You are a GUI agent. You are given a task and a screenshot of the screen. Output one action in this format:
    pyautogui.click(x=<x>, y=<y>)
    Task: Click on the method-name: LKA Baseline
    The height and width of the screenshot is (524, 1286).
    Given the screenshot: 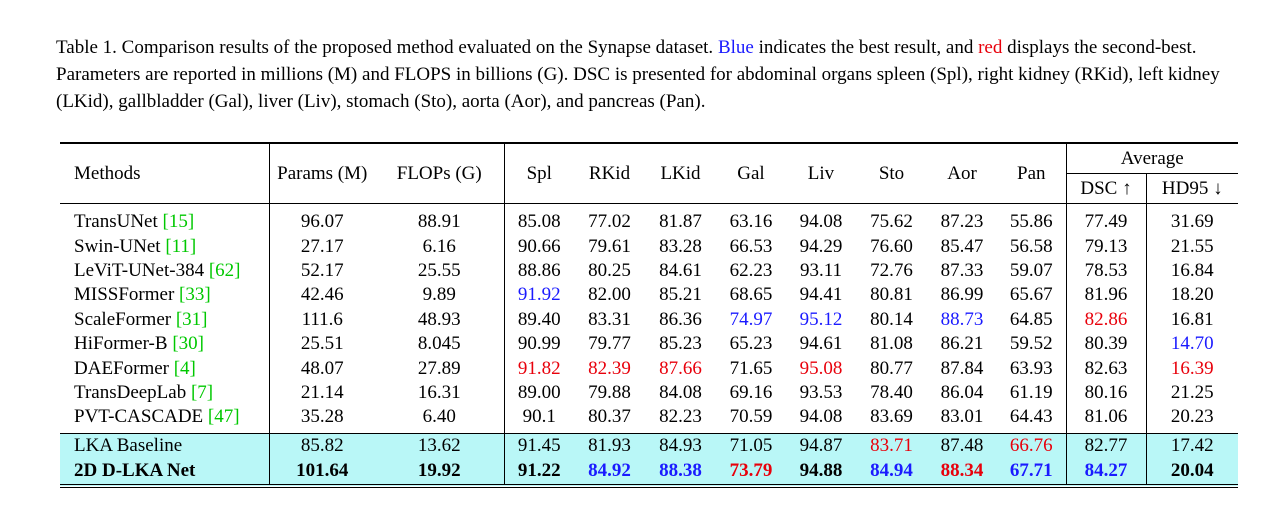 What is the action you would take?
    pyautogui.click(x=164, y=445)
    